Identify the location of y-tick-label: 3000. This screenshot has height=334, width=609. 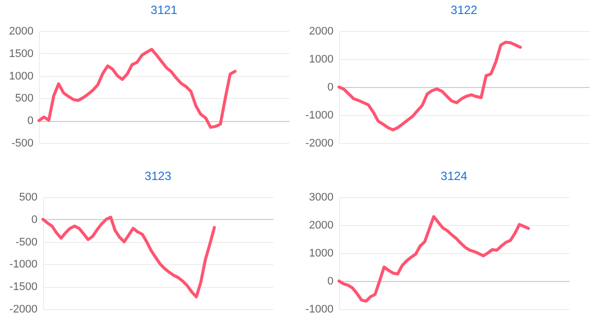
(321, 198).